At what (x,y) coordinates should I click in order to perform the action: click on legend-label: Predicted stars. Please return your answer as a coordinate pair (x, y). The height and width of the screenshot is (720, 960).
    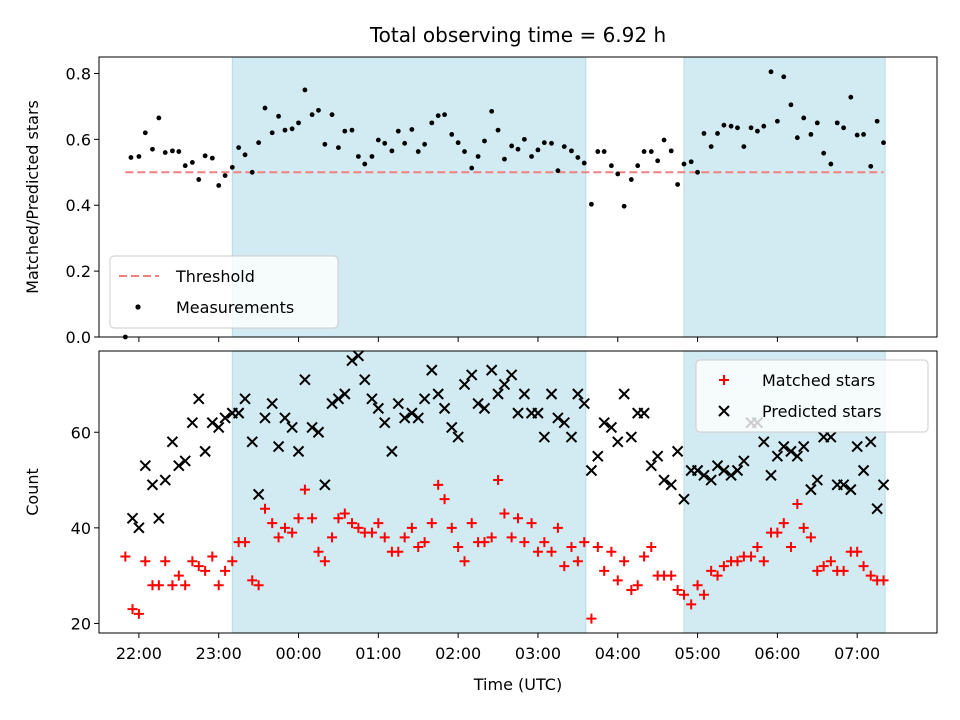
    Looking at the image, I should click on (822, 411).